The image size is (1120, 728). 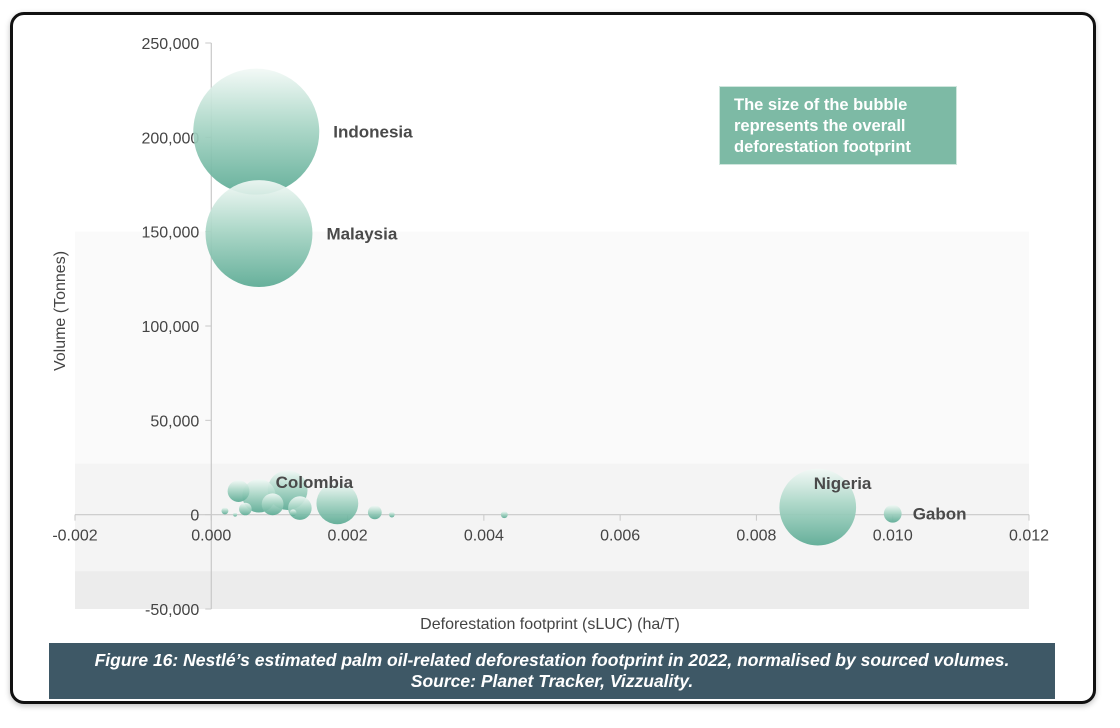 I want to click on bubble-label-colombia: Colombia, so click(x=315, y=482).